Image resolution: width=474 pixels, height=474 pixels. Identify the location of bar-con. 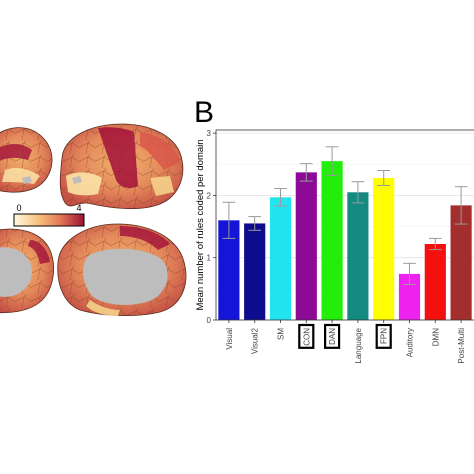
(306, 246).